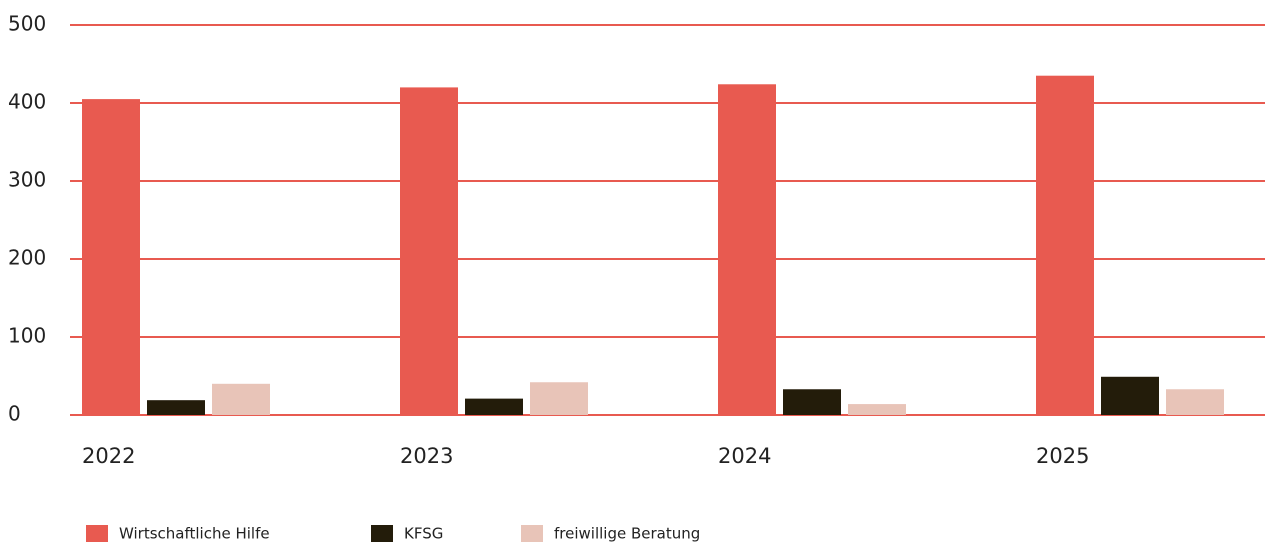  I want to click on y-tick-label: 100, so click(27, 336).